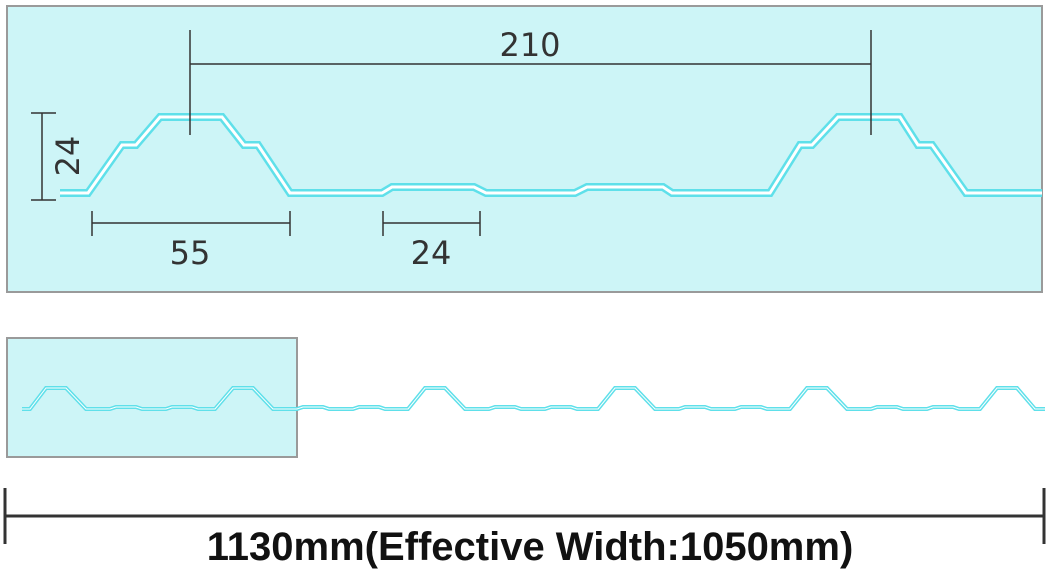 This screenshot has height=571, width=1049. Describe the element at coordinates (190, 253) in the screenshot. I see `rib-base-label: 55` at that location.